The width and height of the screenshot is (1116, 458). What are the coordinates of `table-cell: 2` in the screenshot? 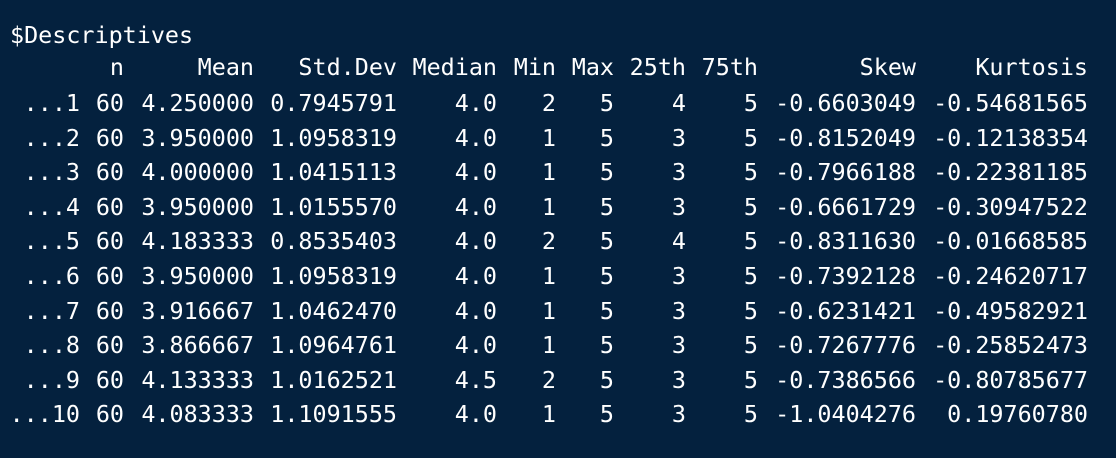 It's located at (548, 241).